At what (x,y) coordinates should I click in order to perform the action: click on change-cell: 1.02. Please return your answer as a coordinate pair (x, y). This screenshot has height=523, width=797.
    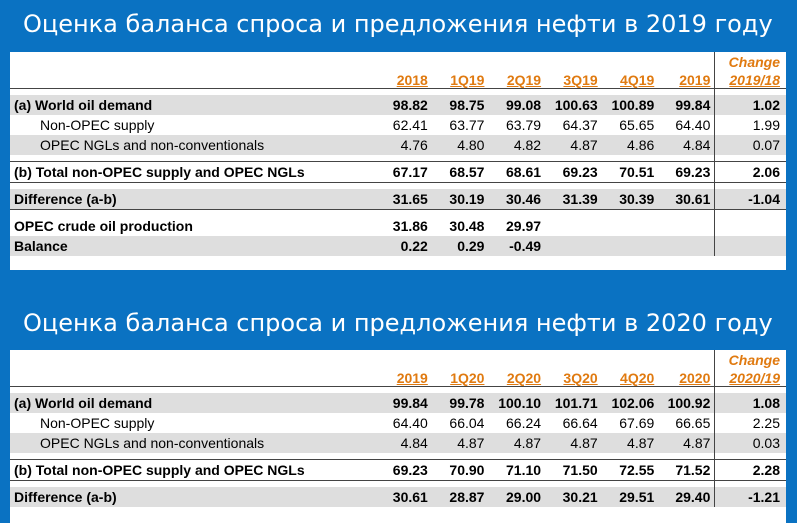
    Looking at the image, I should click on (750, 105).